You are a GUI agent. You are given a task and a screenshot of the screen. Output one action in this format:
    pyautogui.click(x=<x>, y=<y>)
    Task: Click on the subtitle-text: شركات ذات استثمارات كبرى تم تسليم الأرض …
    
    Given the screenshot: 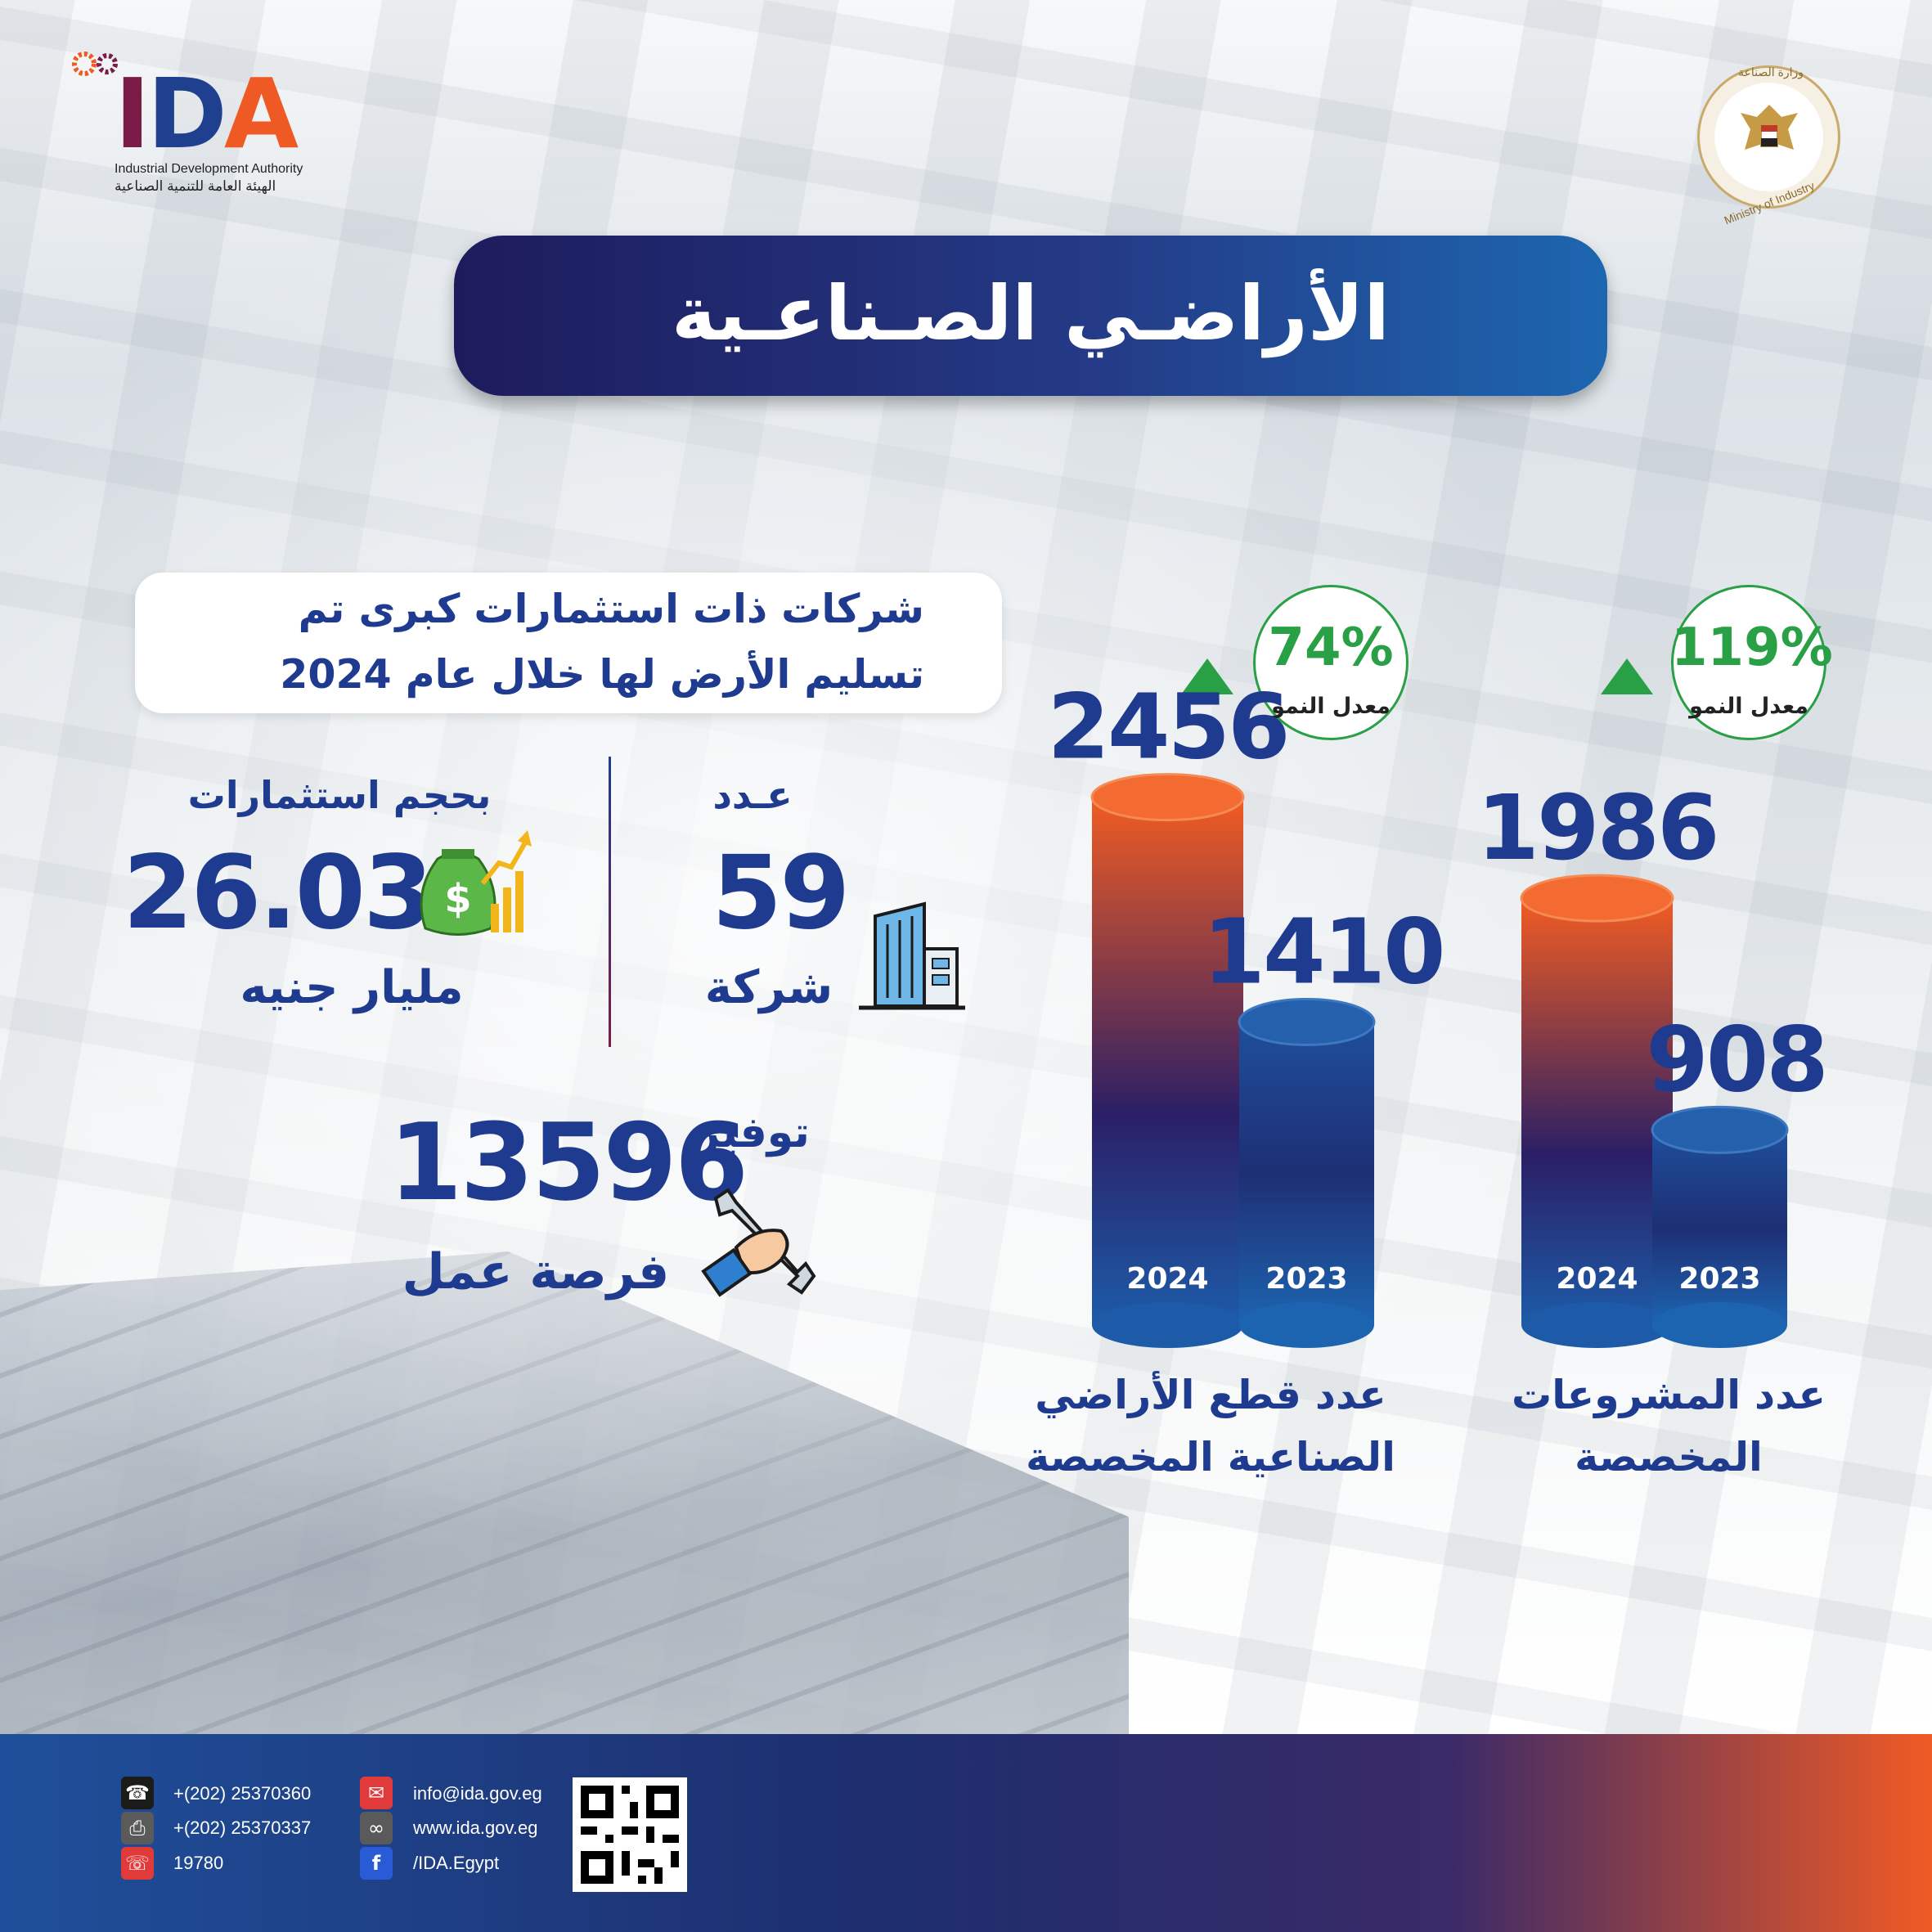 What is the action you would take?
    pyautogui.click(x=544, y=642)
    